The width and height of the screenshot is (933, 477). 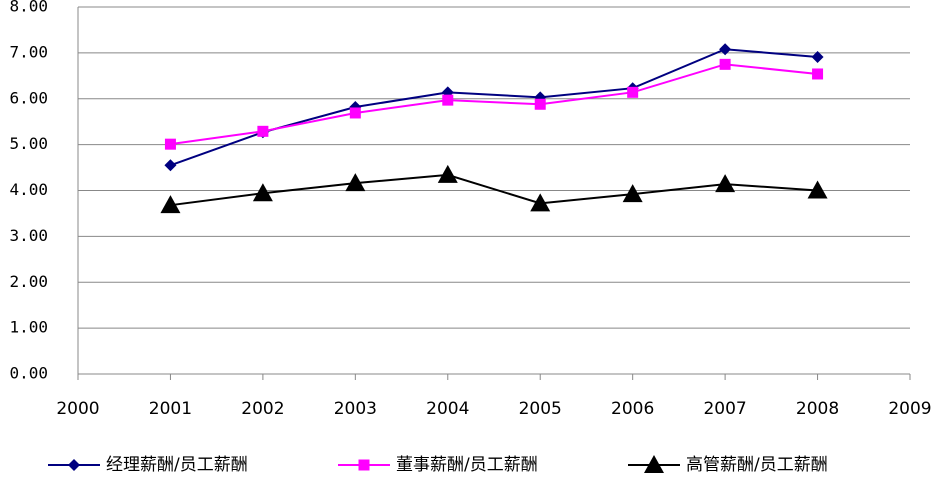 What do you see at coordinates (77, 409) in the screenshot?
I see `x-tick-label: 2000` at bounding box center [77, 409].